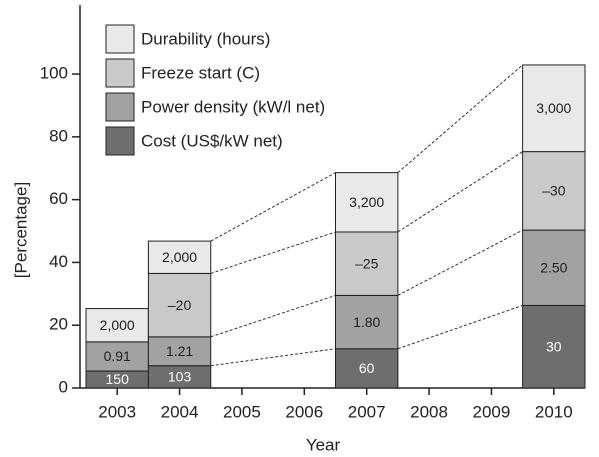  Describe the element at coordinates (58, 261) in the screenshot. I see `y-tick-label: 40` at that location.